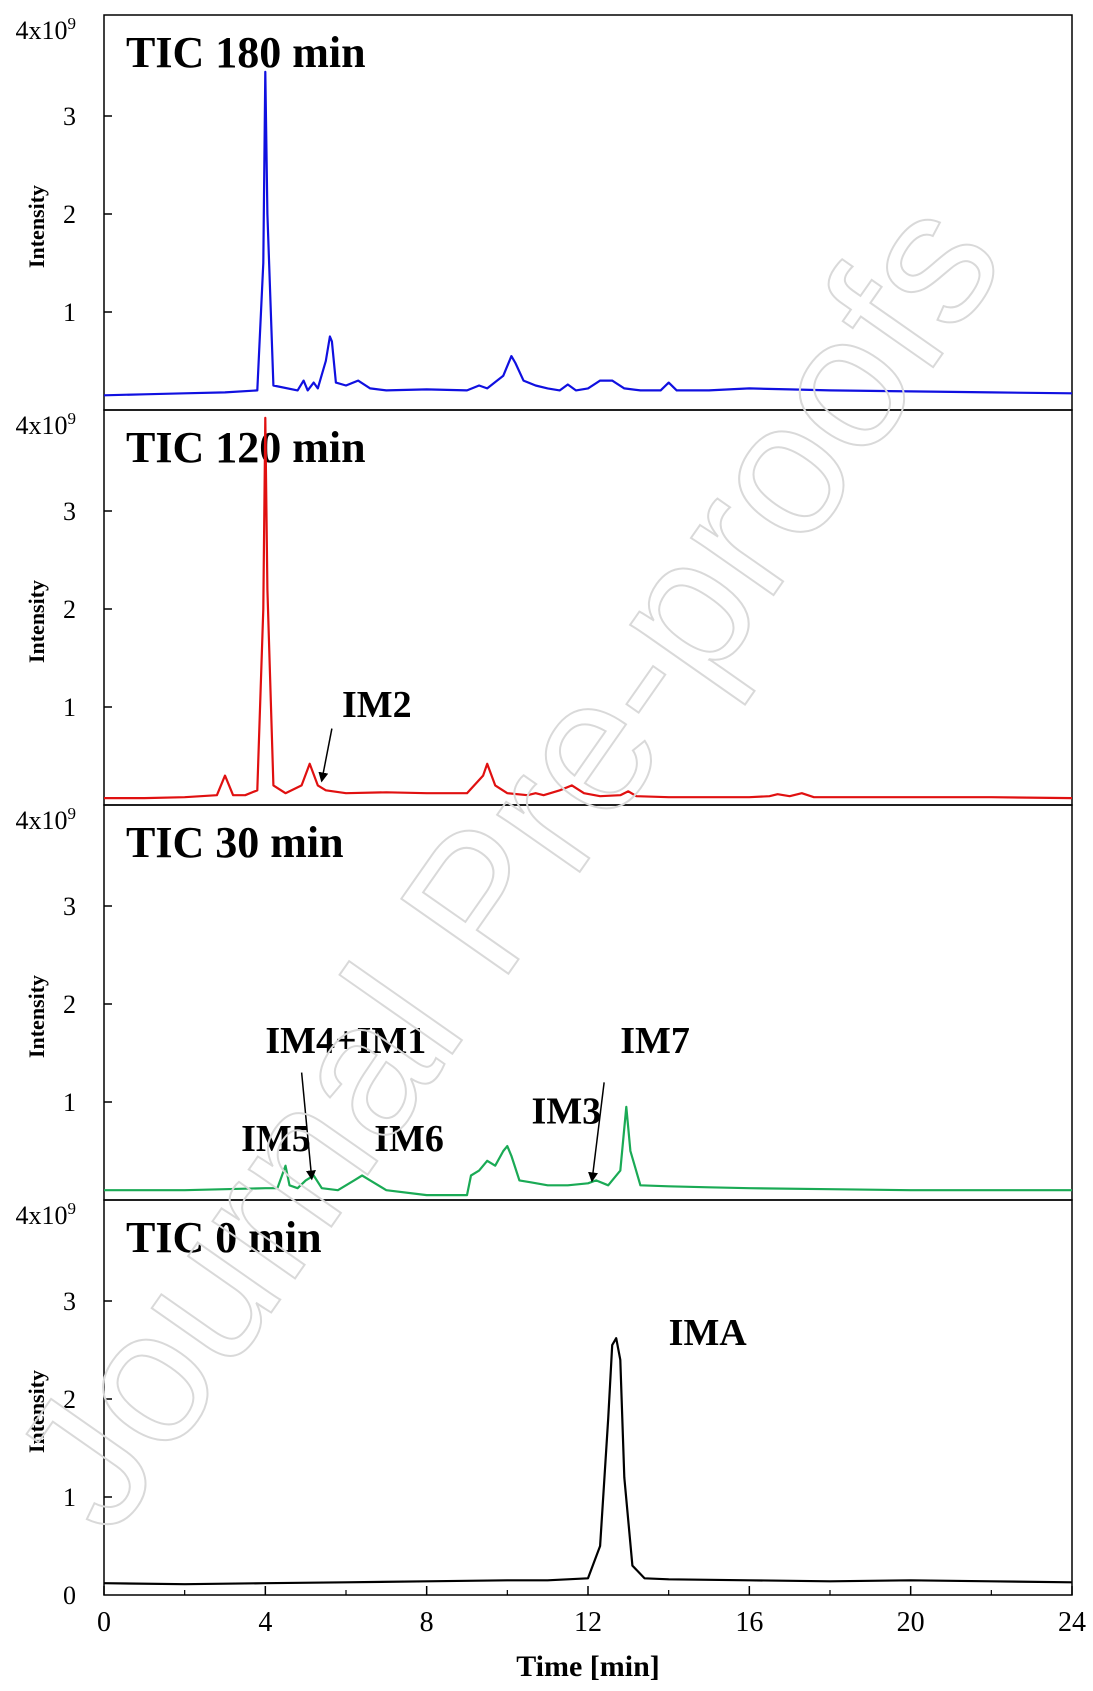 This screenshot has width=1093, height=1691. I want to click on peak-annotation: IM2, so click(377, 705).